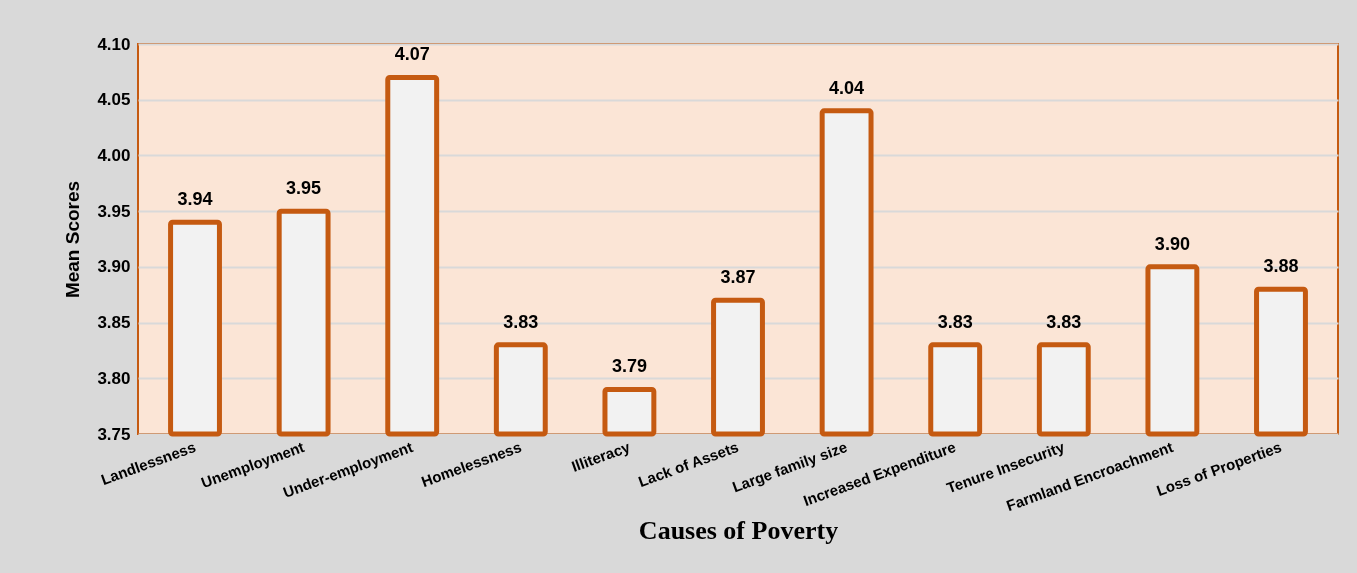 The height and width of the screenshot is (573, 1357). I want to click on y-tick-label: 3.90, so click(114, 267).